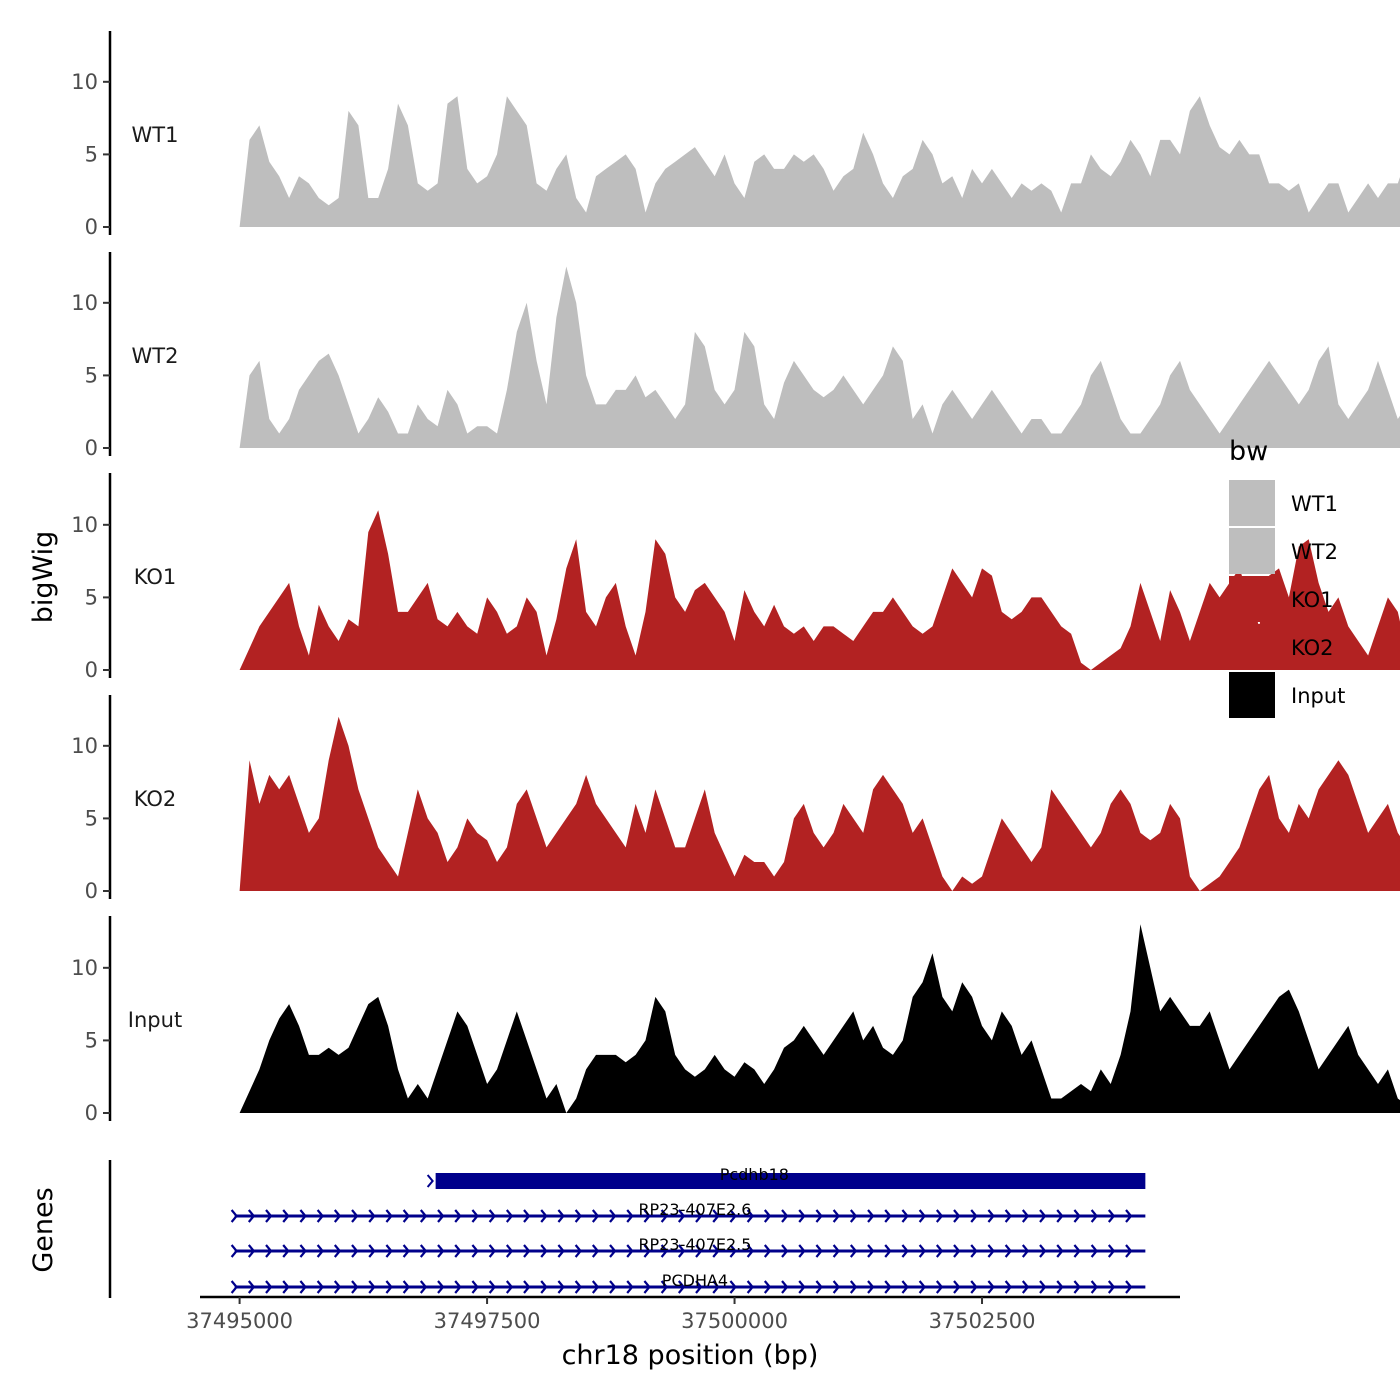 Image resolution: width=1400 pixels, height=1400 pixels. What do you see at coordinates (239, 1321) in the screenshot?
I see `x-tick-label: 37495000` at bounding box center [239, 1321].